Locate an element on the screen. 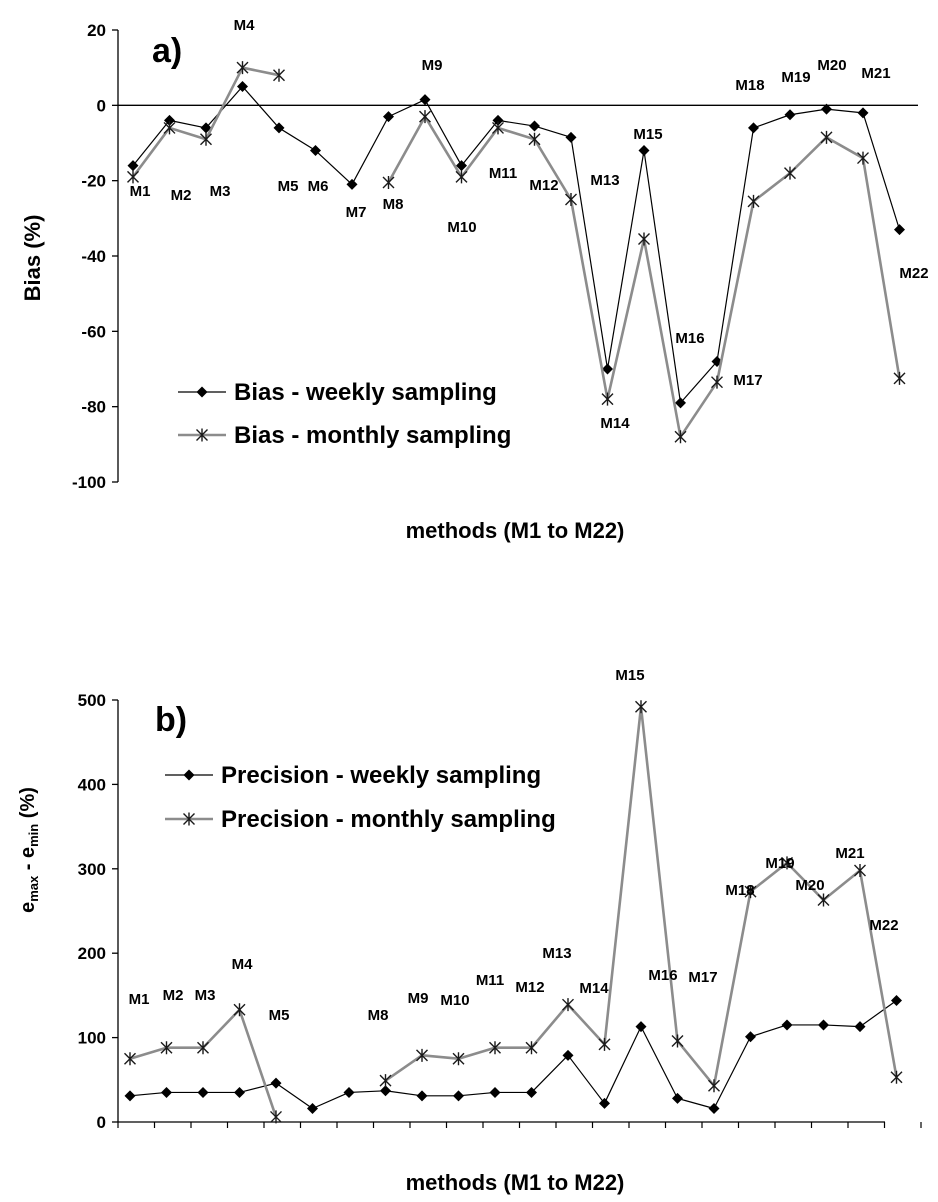 Image resolution: width=938 pixels, height=1202 pixels. chart-a-point-label: M14 is located at coordinates (615, 423).